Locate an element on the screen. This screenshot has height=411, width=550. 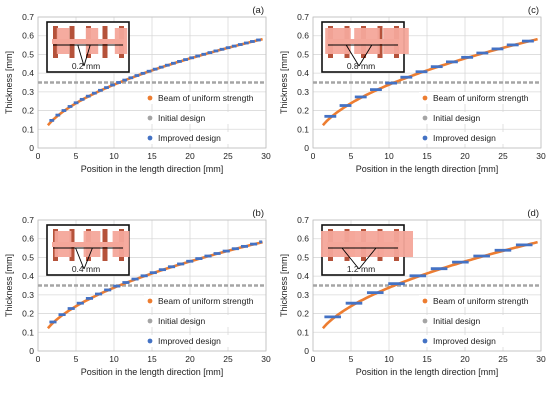
panel-label: (c) is located at coordinates (533, 10).